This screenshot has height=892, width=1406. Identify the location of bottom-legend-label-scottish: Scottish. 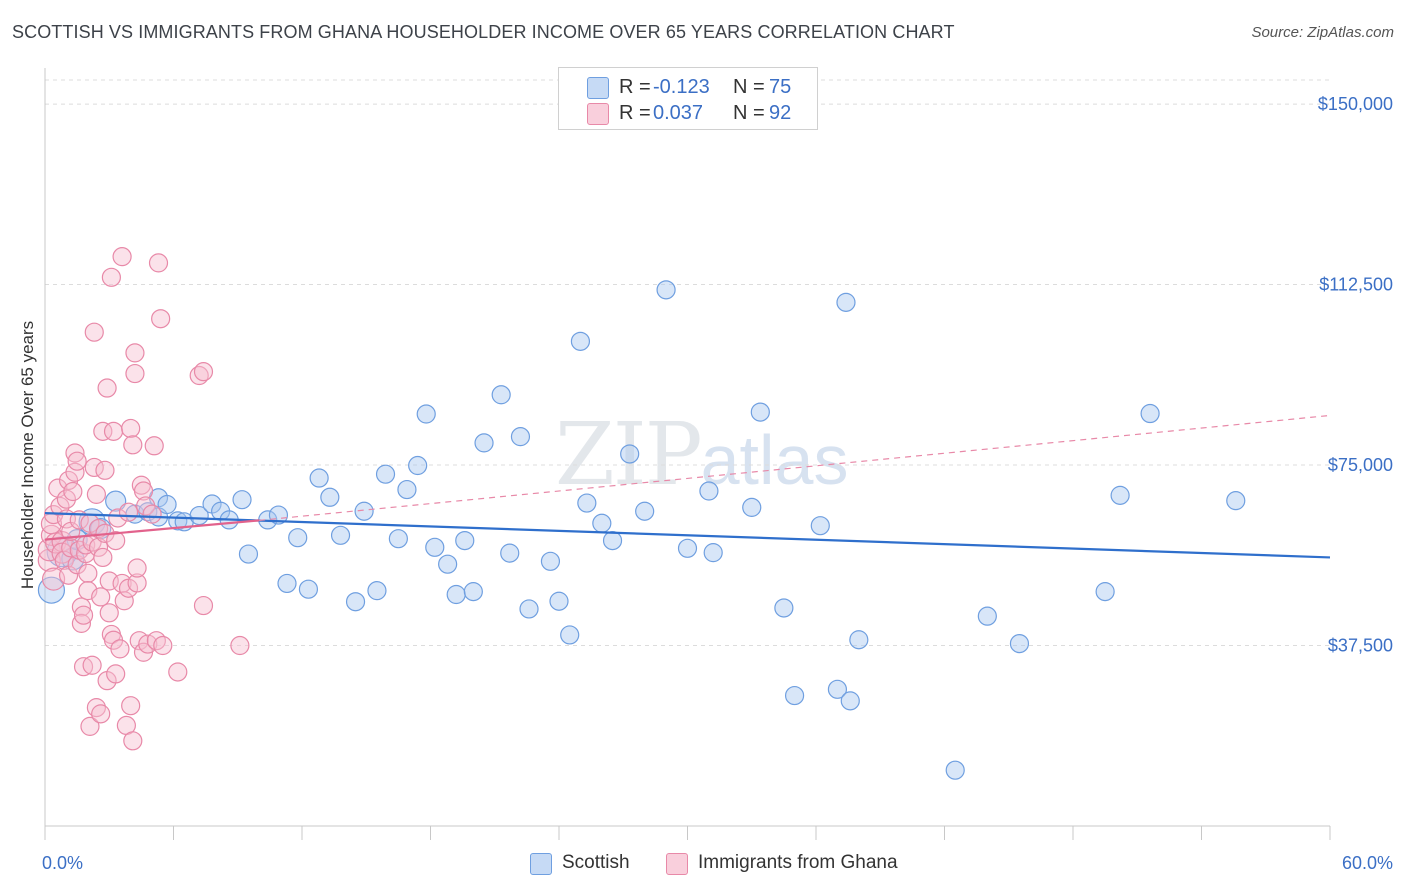
(596, 862).